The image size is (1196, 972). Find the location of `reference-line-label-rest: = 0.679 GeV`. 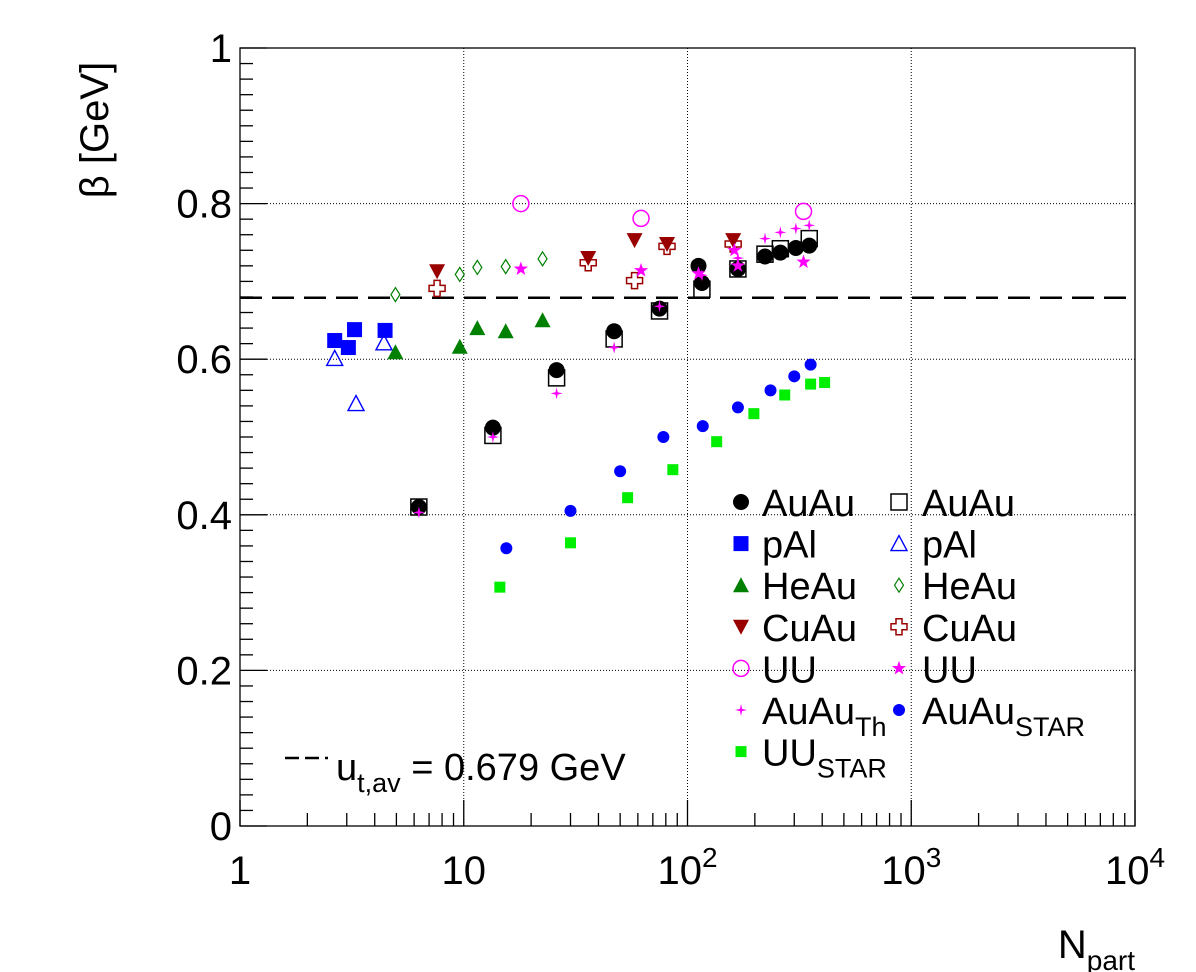

reference-line-label-rest: = 0.679 GeV is located at coordinates (514, 768).